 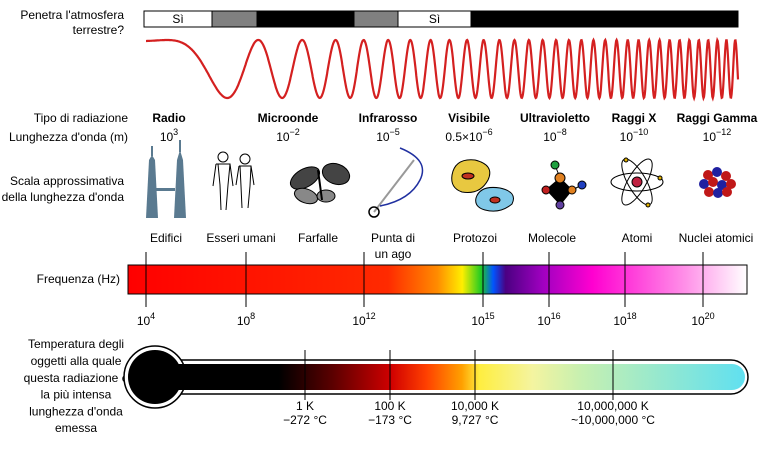 What do you see at coordinates (716, 238) in the screenshot?
I see `scale-object: Nuclei atomici` at bounding box center [716, 238].